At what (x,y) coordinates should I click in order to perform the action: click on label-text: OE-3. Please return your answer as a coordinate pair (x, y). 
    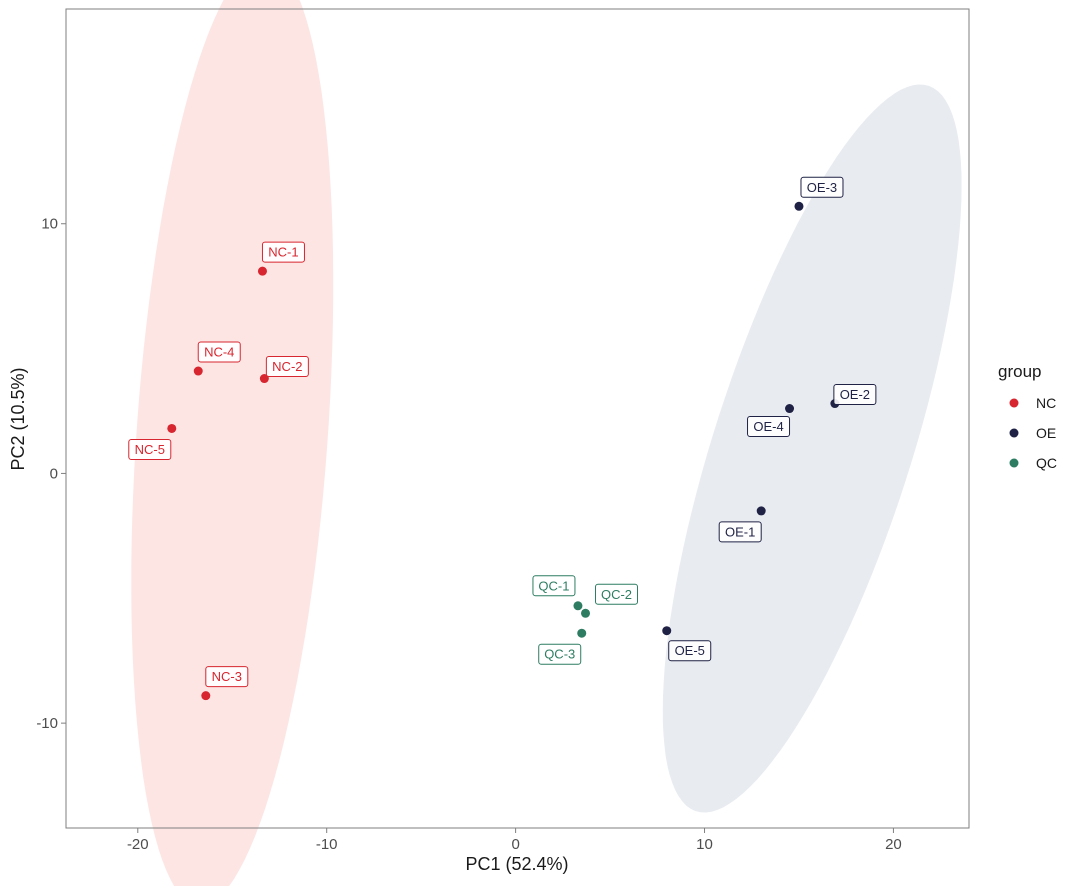
    Looking at the image, I should click on (822, 187).